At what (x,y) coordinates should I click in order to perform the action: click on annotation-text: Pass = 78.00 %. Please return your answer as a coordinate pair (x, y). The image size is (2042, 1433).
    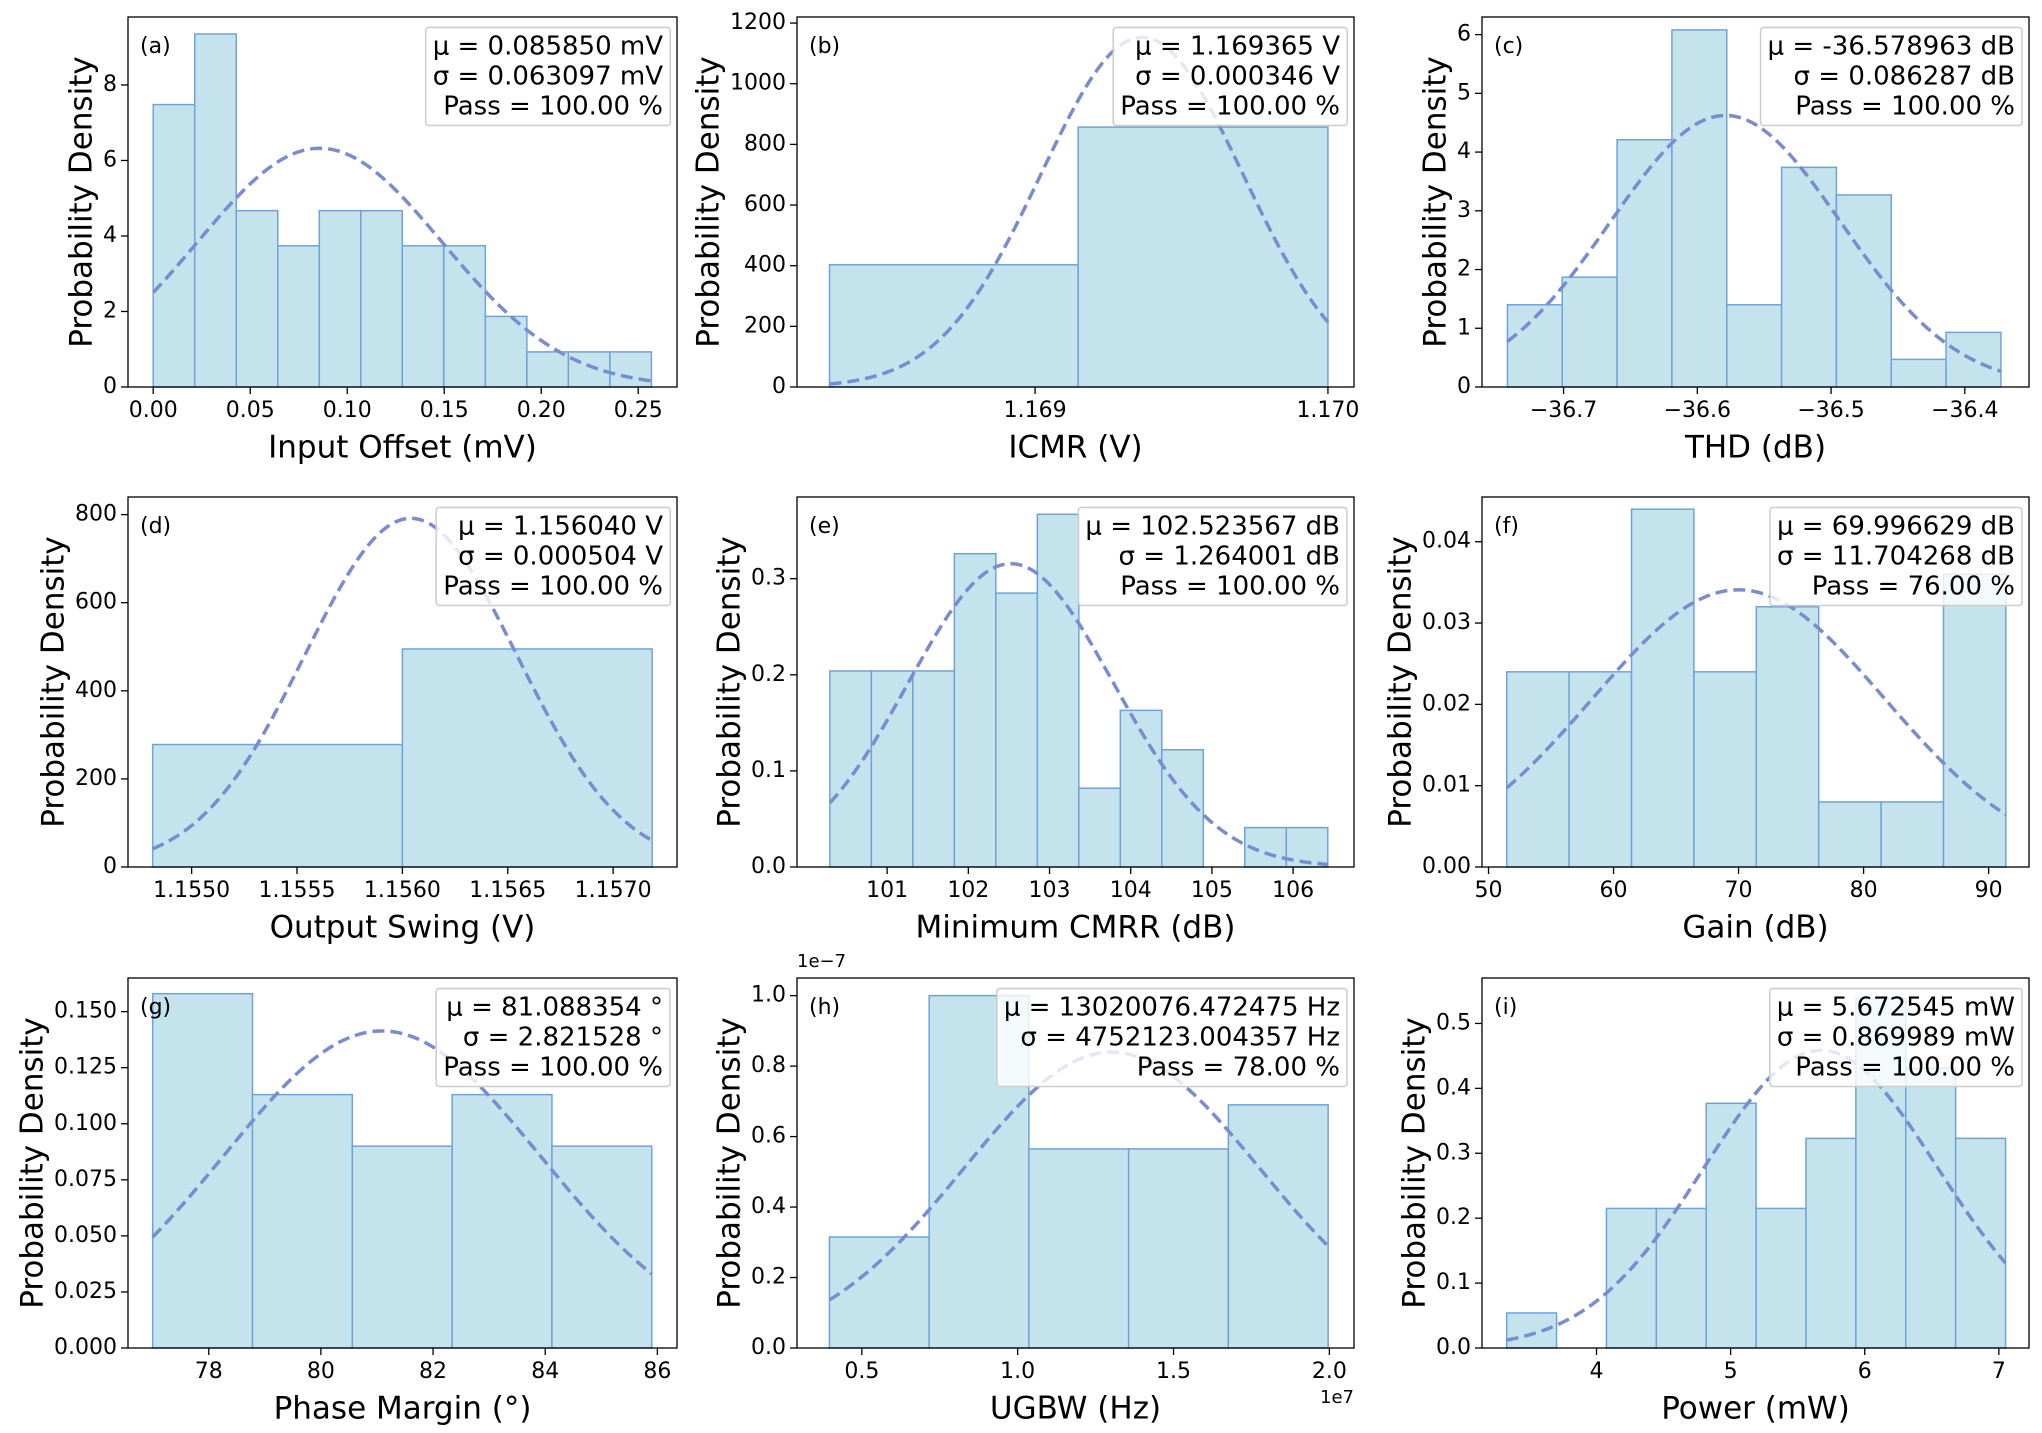
    Looking at the image, I should click on (1238, 1068).